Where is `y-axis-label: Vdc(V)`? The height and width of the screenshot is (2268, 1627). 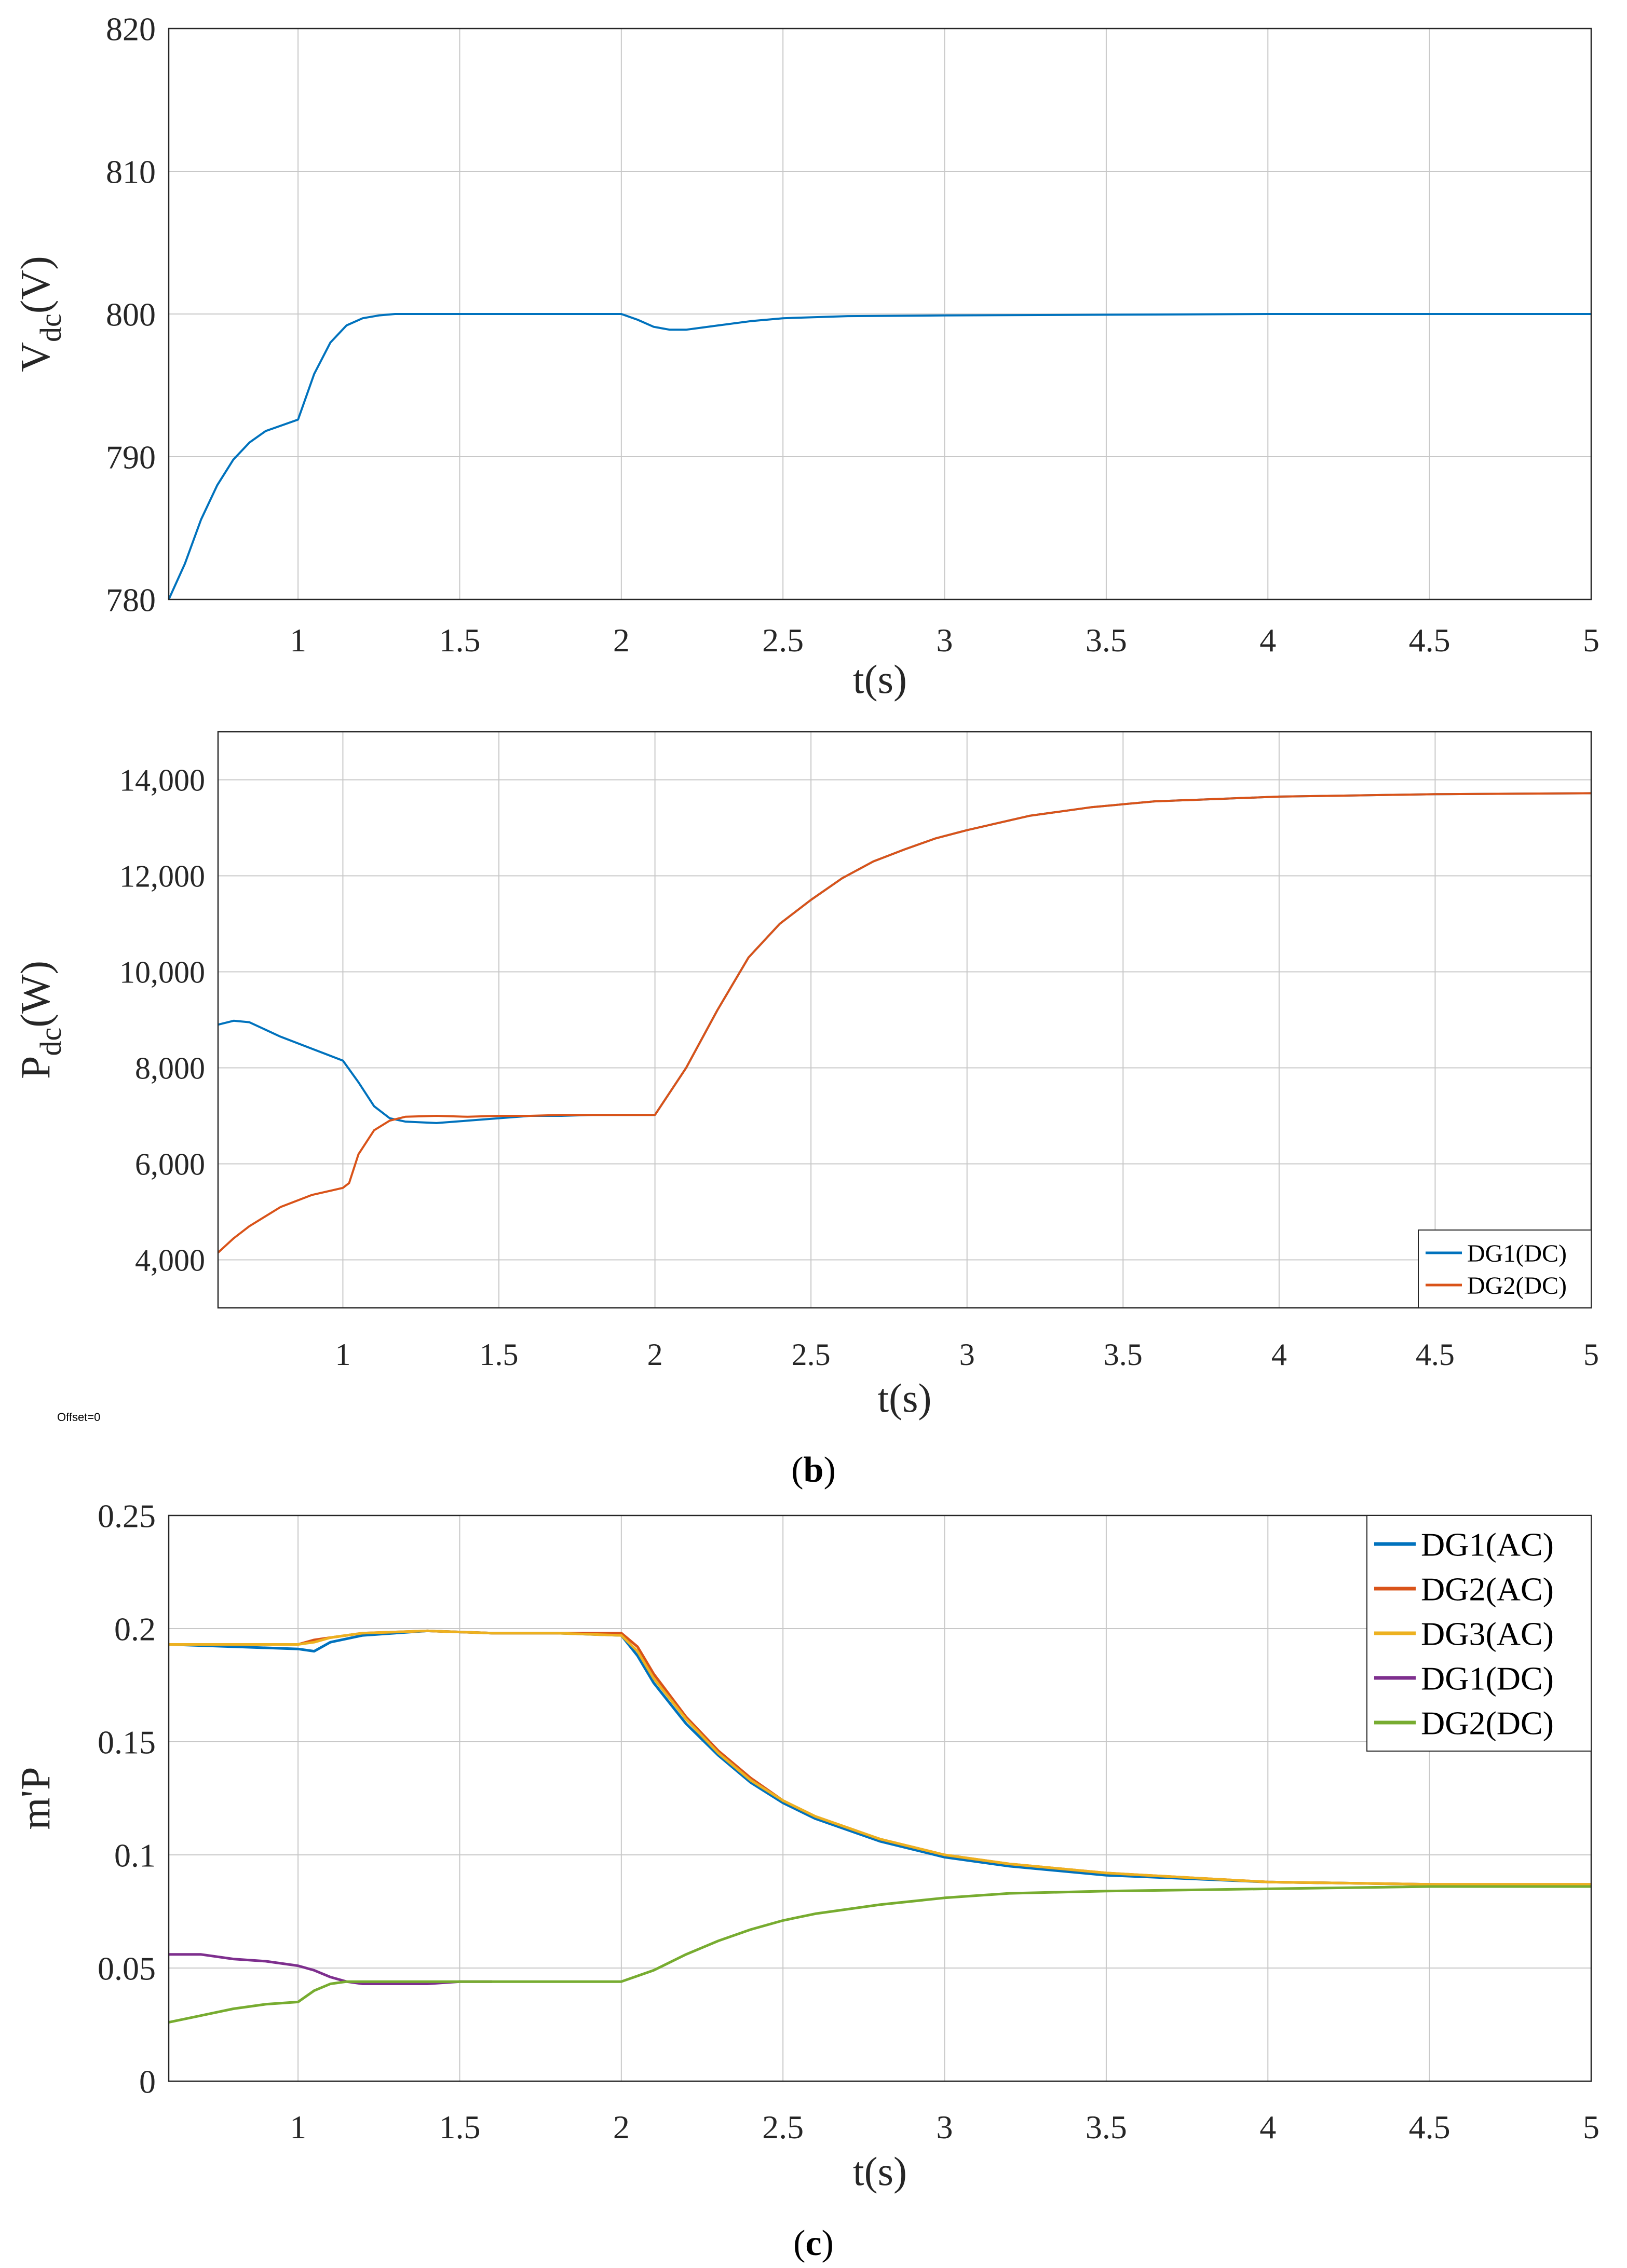
y-axis-label: Vdc(V) is located at coordinates (40, 314).